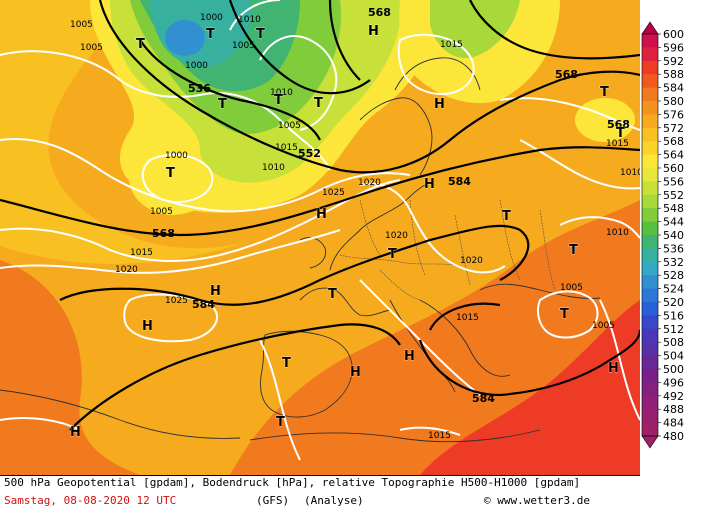 The height and width of the screenshot is (513, 704). Describe the element at coordinates (90, 500) in the screenshot. I see `valid-date: Samstag, 08-08-2020 12 UTC` at that location.